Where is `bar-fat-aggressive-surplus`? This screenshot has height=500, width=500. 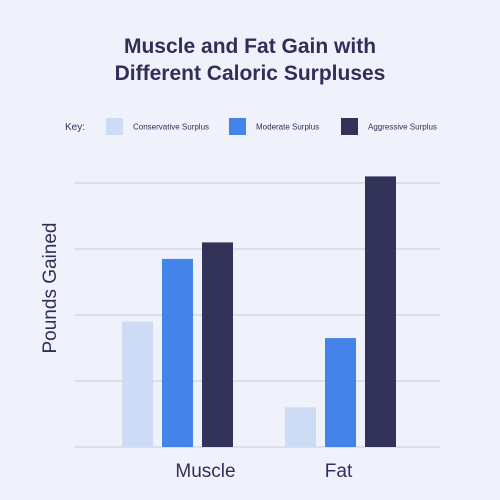 bar-fat-aggressive-surplus is located at coordinates (380, 311).